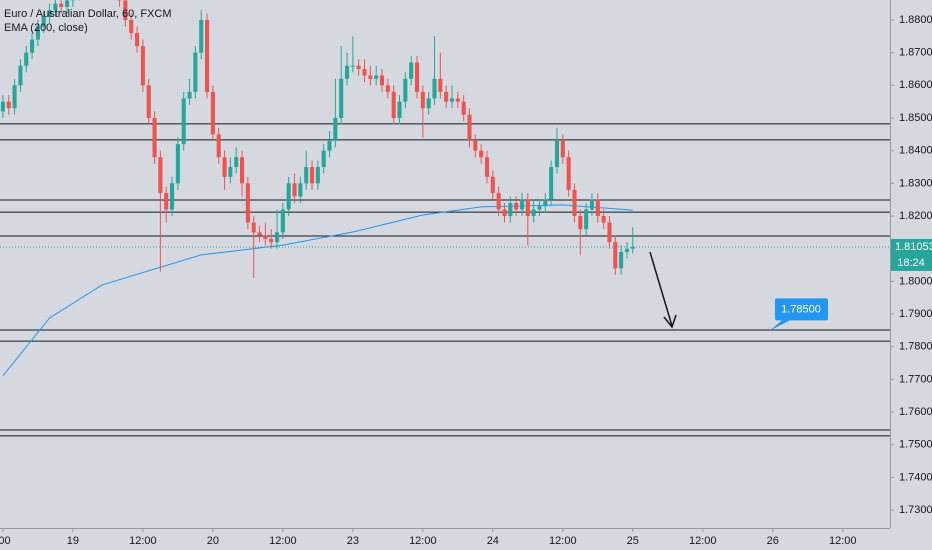  Describe the element at coordinates (915, 151) in the screenshot. I see `y-tick-label: 1.84000` at that location.